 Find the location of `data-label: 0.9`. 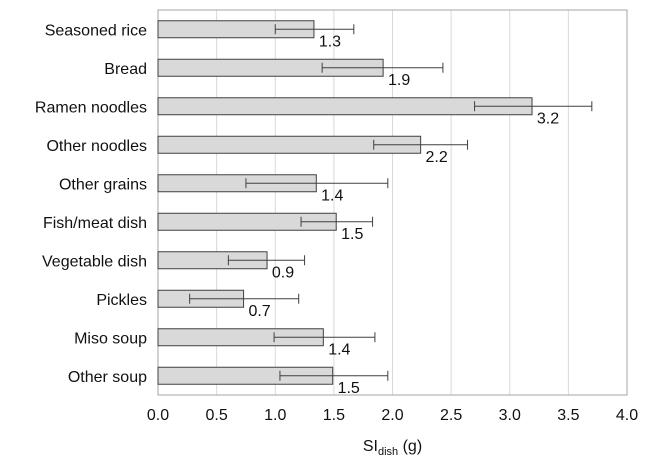

data-label: 0.9 is located at coordinates (283, 272).